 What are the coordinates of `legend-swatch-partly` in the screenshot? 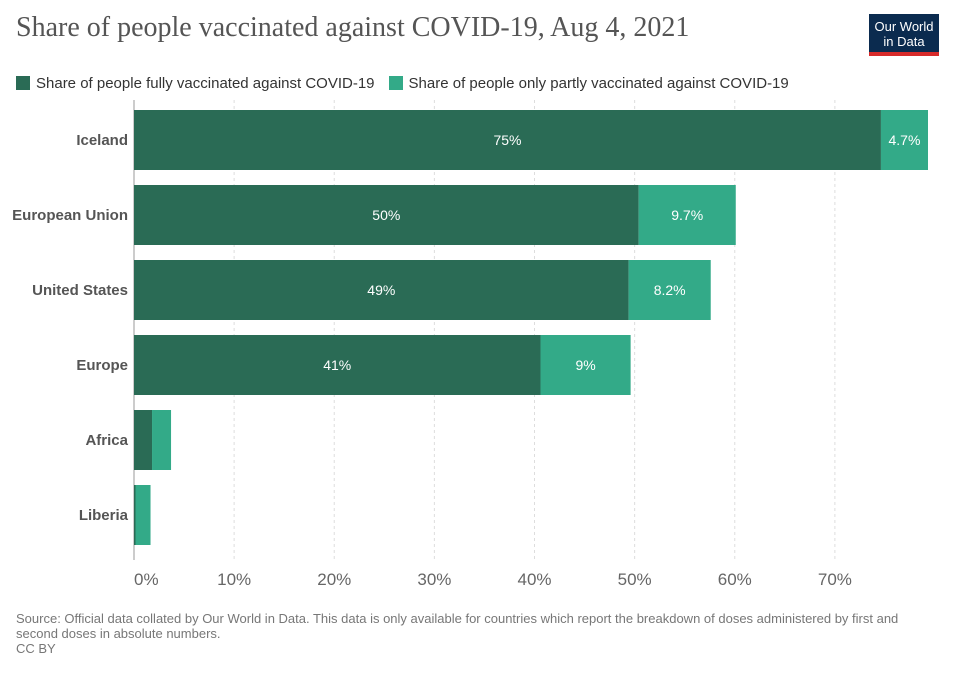 It's located at (395, 83).